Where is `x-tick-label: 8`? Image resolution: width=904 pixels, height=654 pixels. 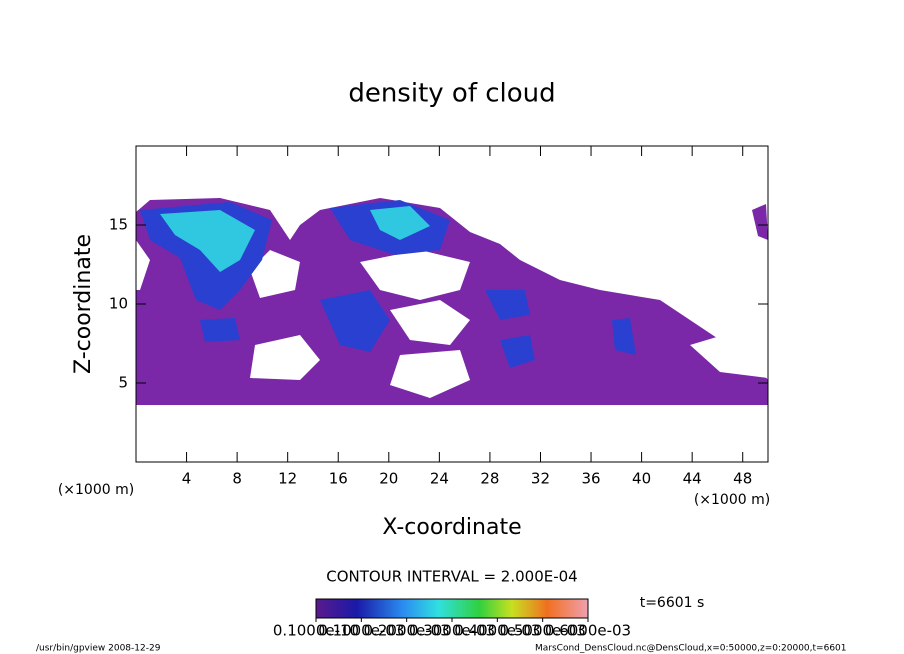 x-tick-label: 8 is located at coordinates (237, 479).